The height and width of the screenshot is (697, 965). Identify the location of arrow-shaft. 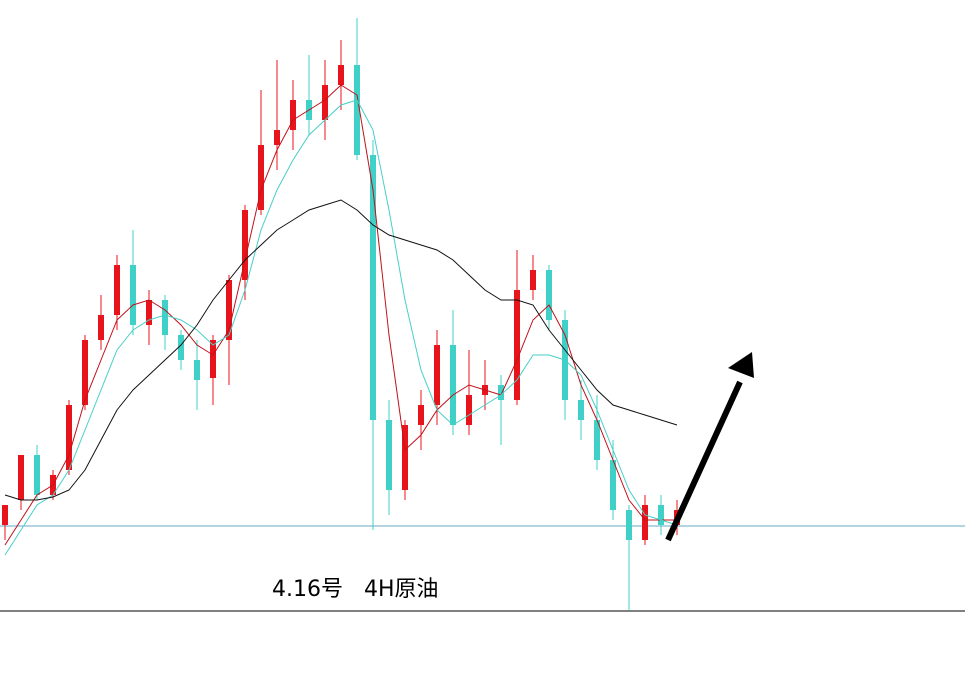
(704, 461).